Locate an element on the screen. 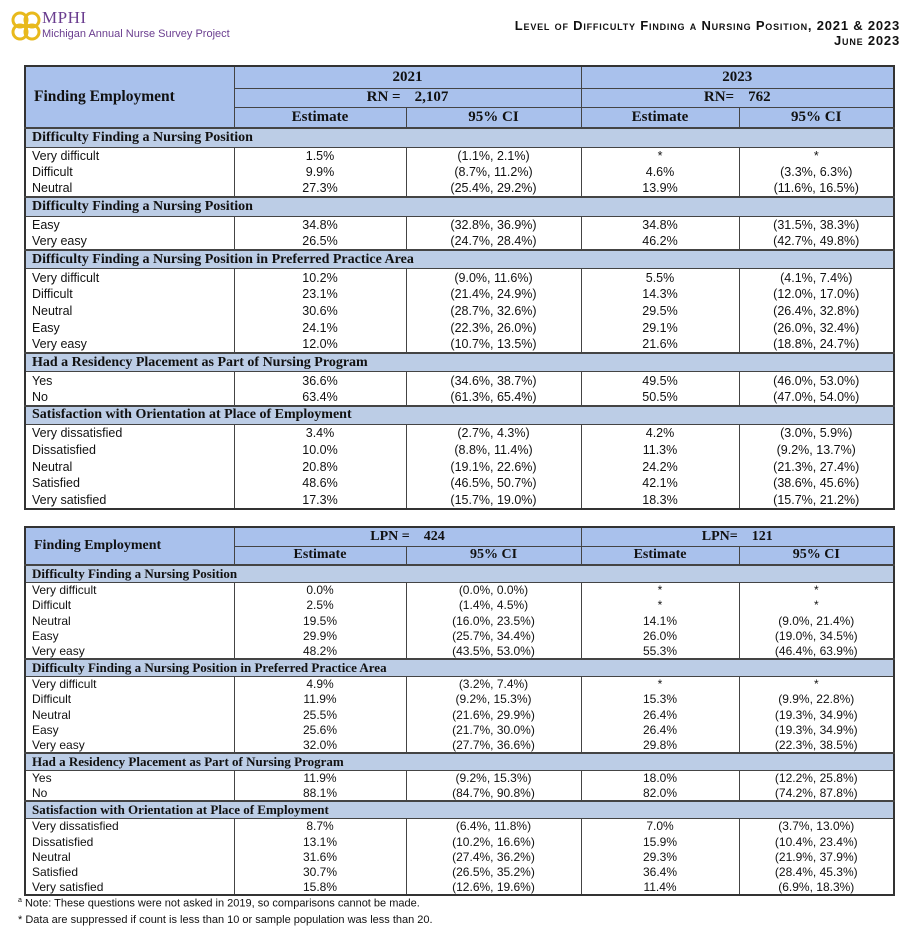  cell-value: (42.7%, 49.8%) is located at coordinates (816, 241).